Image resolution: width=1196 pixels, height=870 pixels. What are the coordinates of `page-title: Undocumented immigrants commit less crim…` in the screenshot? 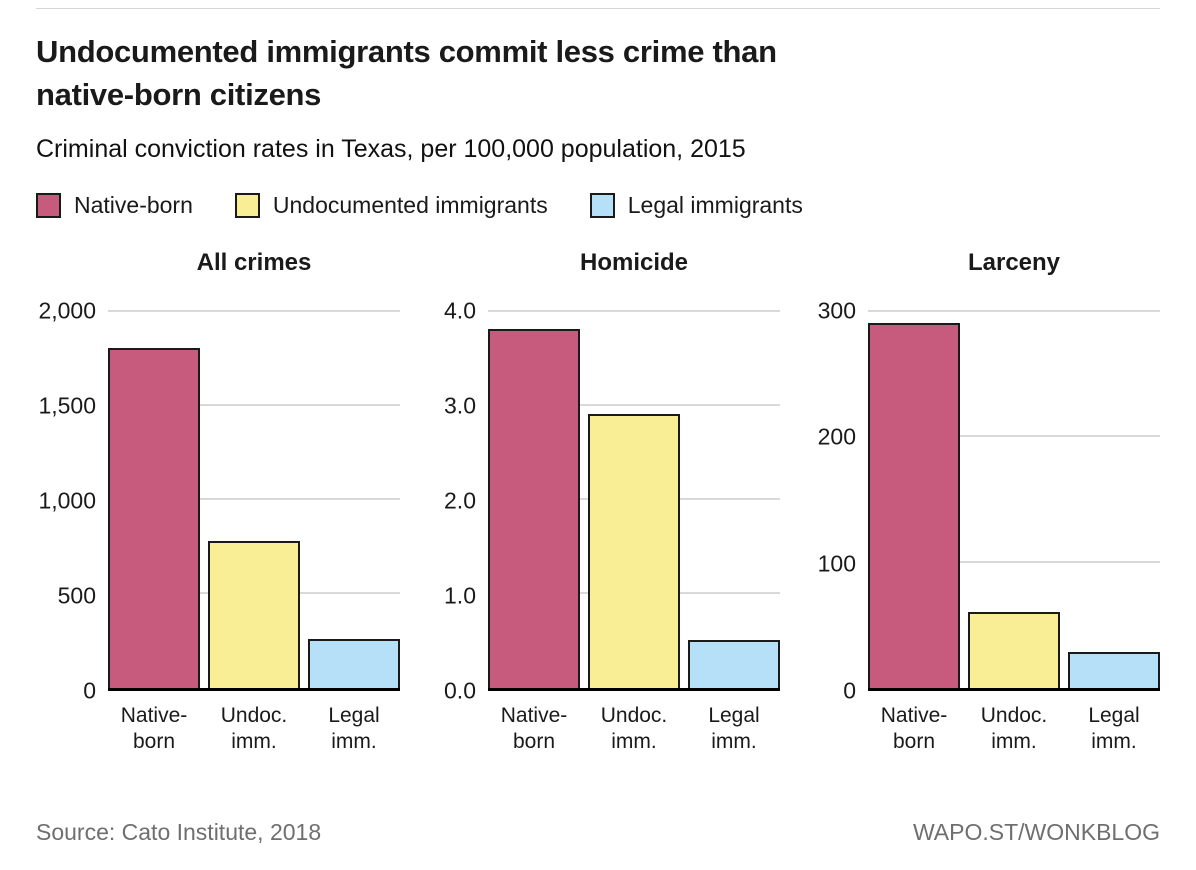 It's located at (598, 74).